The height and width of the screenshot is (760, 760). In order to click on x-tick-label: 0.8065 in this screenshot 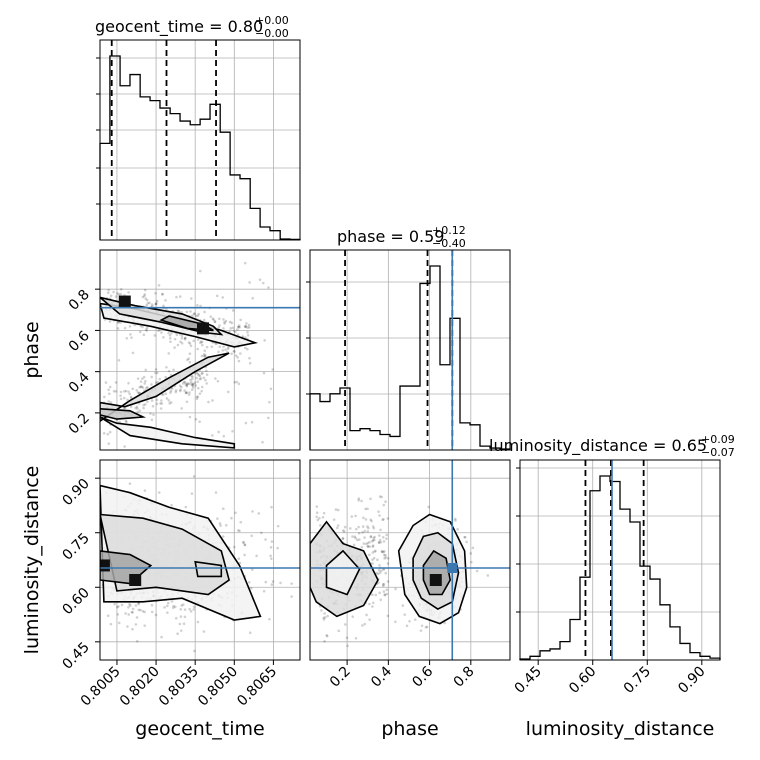, I will do `click(257, 687)`.